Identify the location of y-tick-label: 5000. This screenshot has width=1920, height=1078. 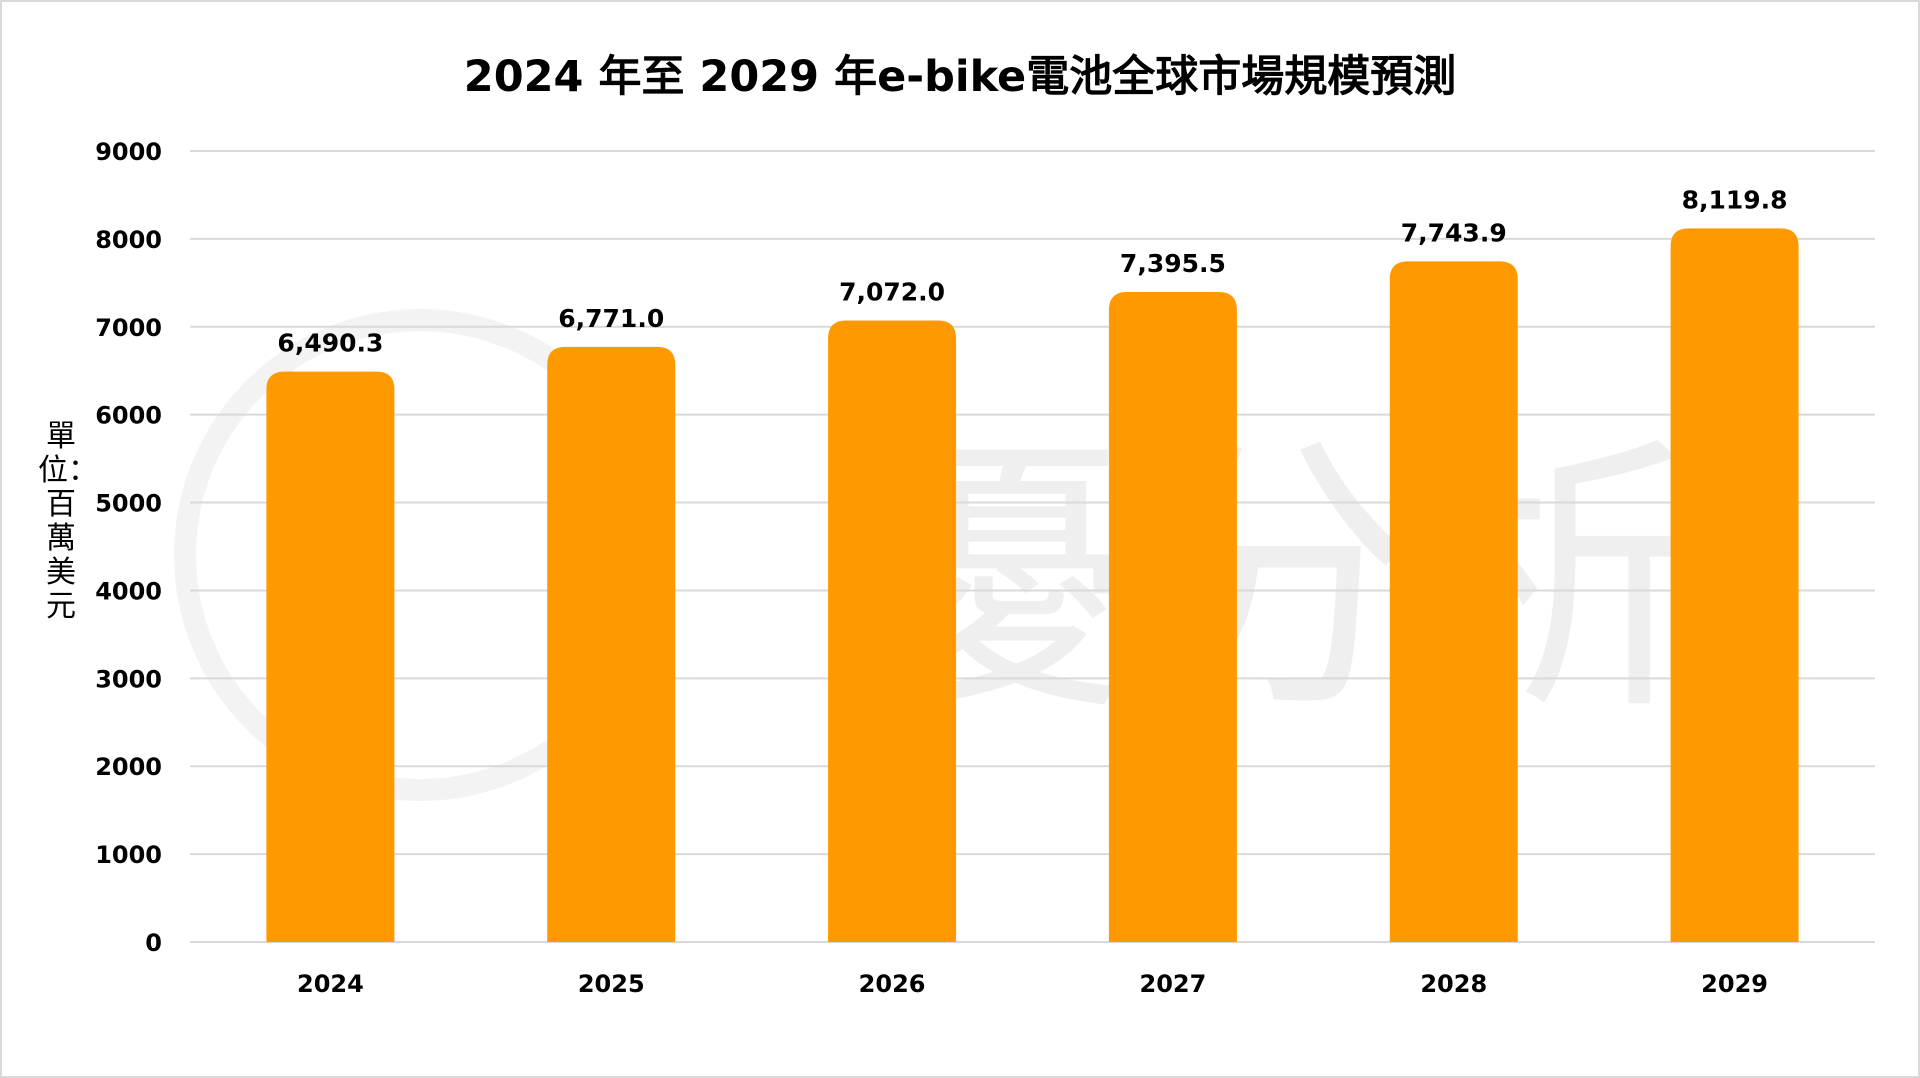
(128, 504).